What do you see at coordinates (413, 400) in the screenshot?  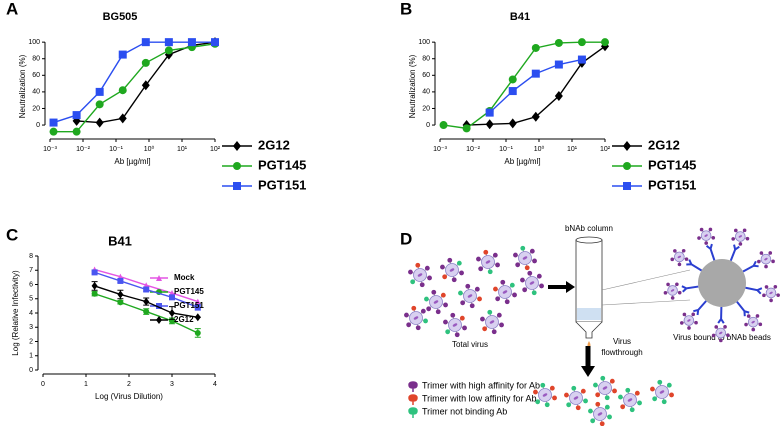 I see `legend-icon` at bounding box center [413, 400].